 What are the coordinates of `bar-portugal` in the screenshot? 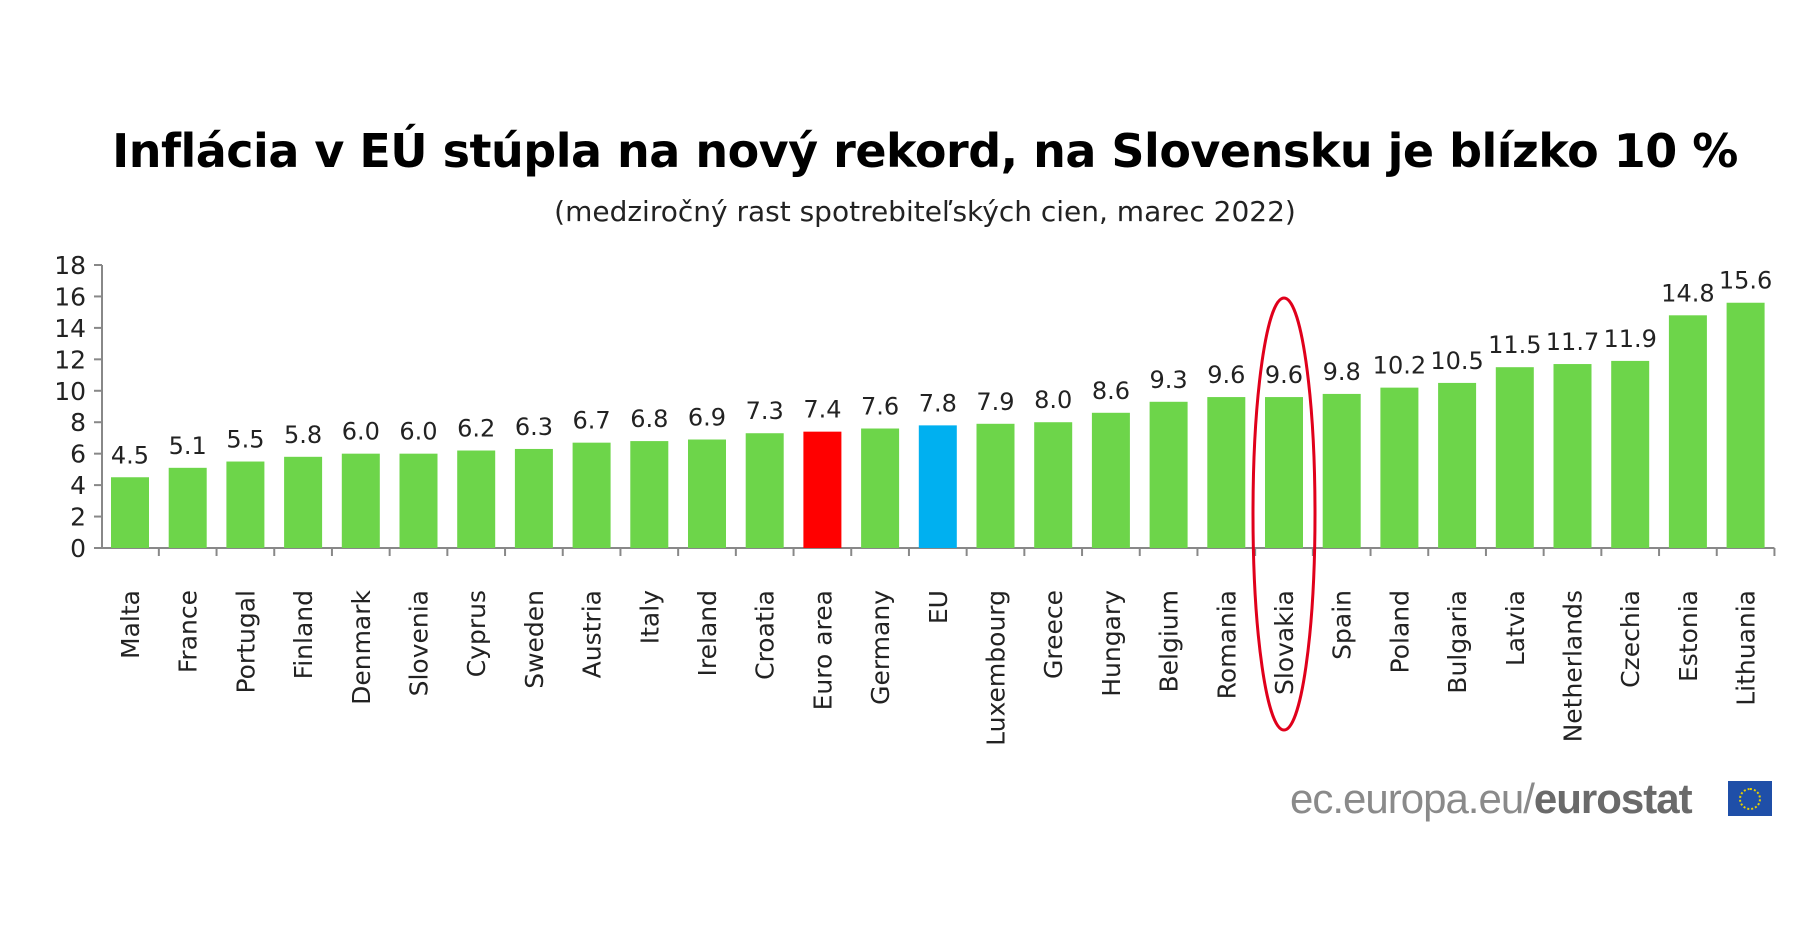 It's located at (245, 504).